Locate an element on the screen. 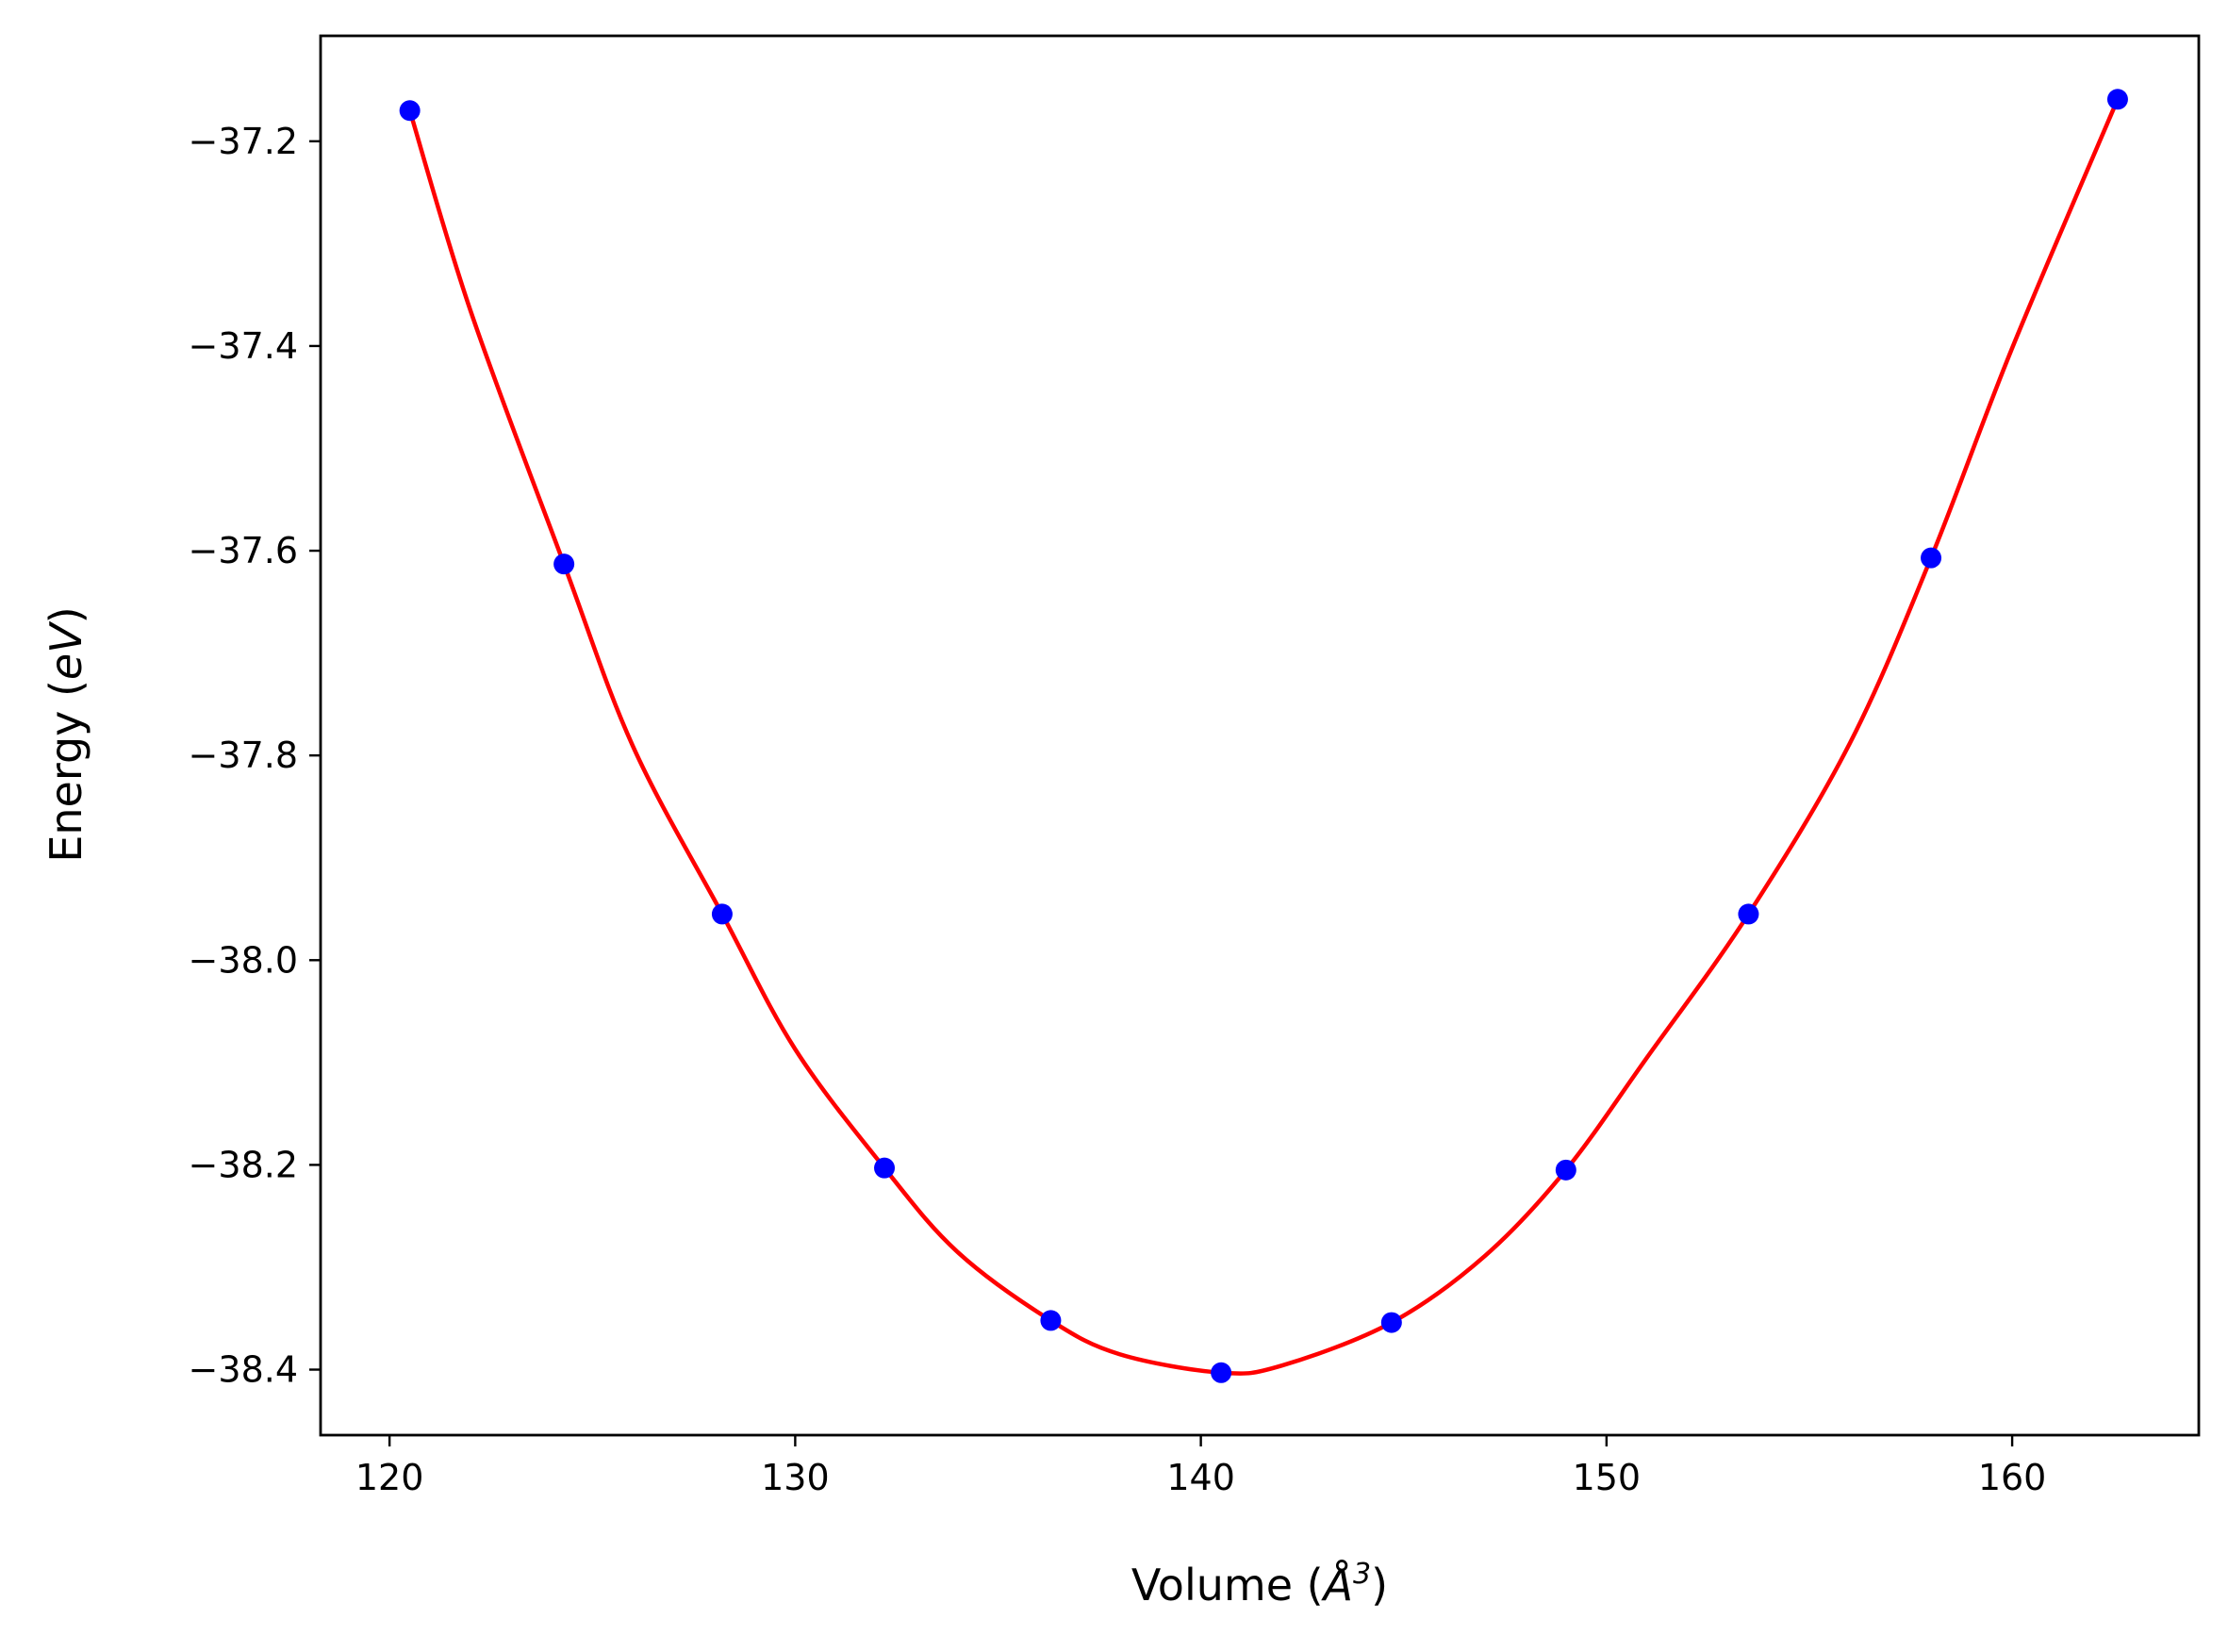 This screenshot has height=1652, width=2228. y-tick-label: −37.6 is located at coordinates (243, 550).